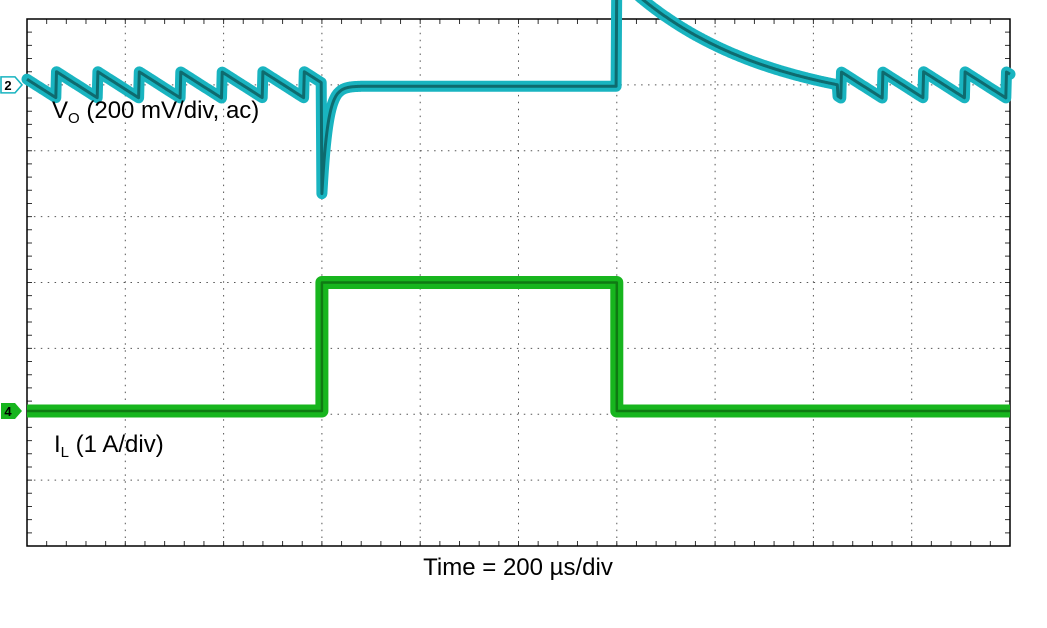 Image resolution: width=1047 pixels, height=628 pixels. I want to click on legend-il-rest: (1 A/div), so click(116, 444).